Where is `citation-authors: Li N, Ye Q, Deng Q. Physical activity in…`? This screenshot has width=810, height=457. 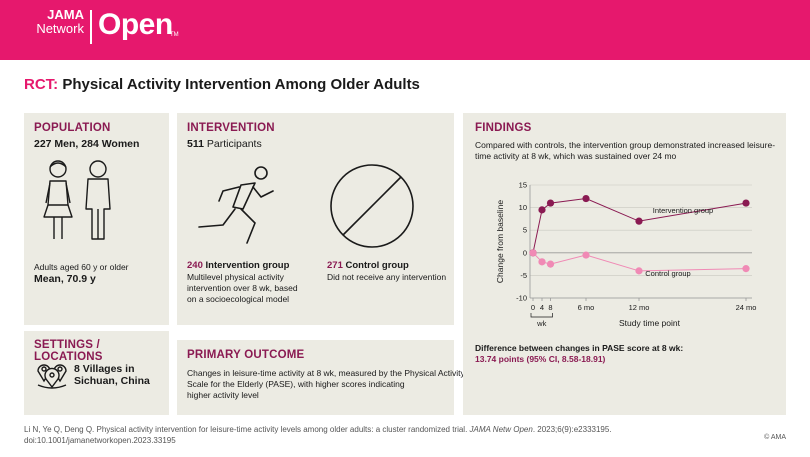 citation-authors: Li N, Ye Q, Deng Q. Physical activity in… is located at coordinates (247, 429).